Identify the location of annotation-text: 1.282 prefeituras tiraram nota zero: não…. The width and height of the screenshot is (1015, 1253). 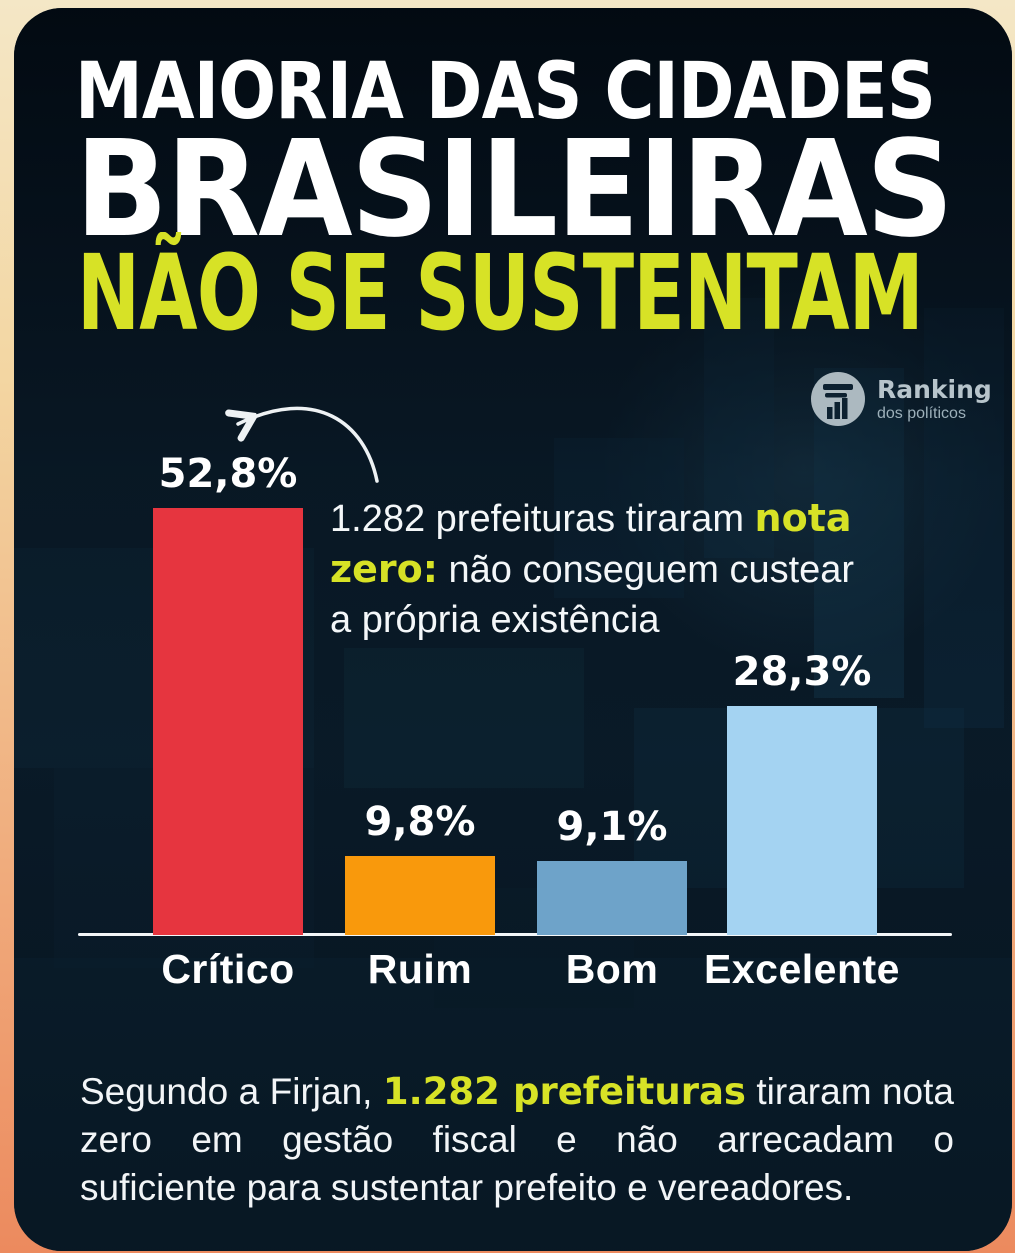
(592, 569).